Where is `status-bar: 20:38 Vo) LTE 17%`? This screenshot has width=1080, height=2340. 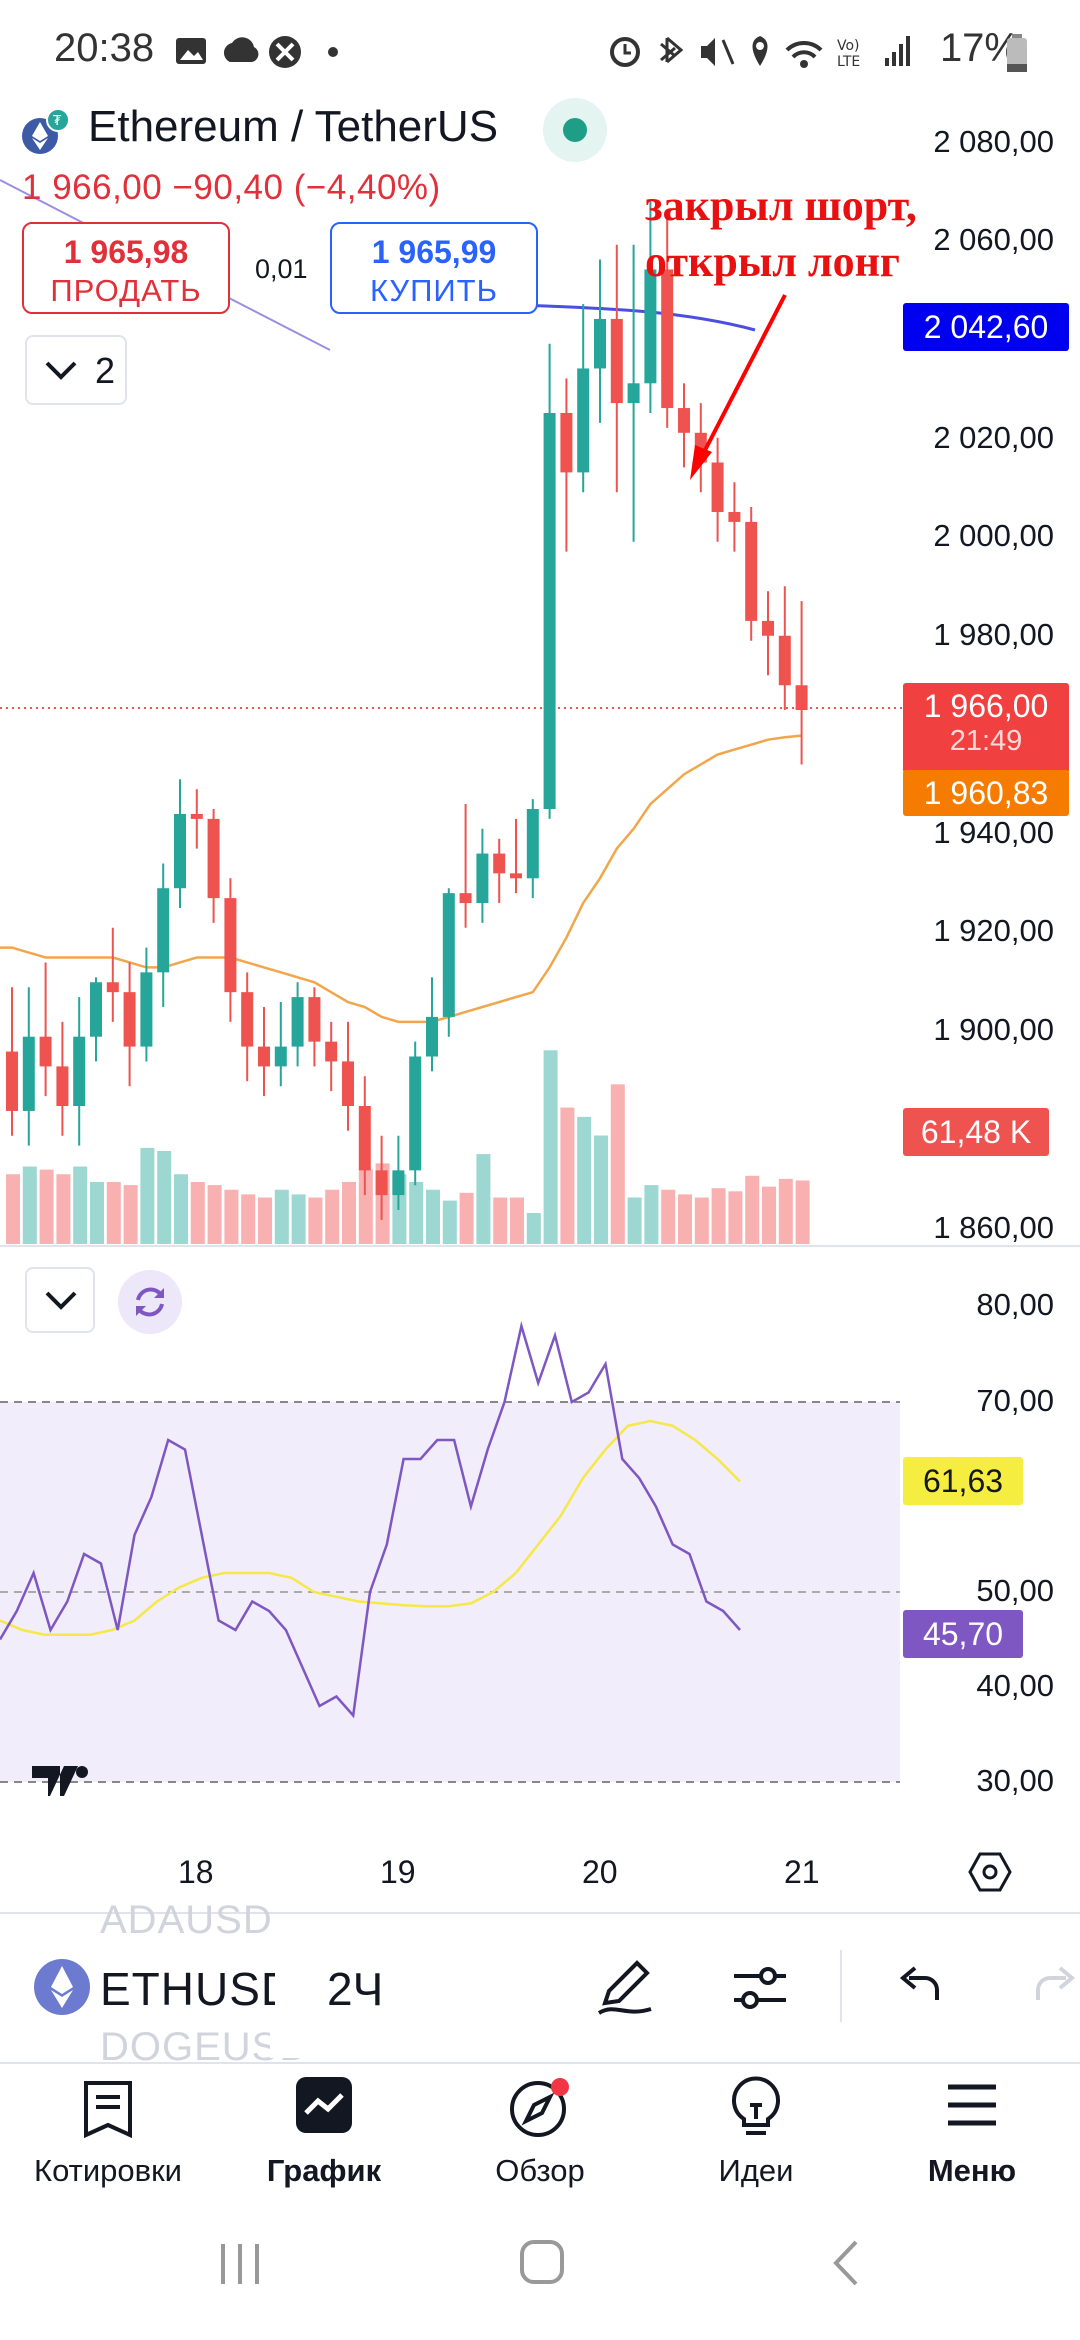 status-bar: 20:38 Vo) LTE 17% is located at coordinates (540, 50).